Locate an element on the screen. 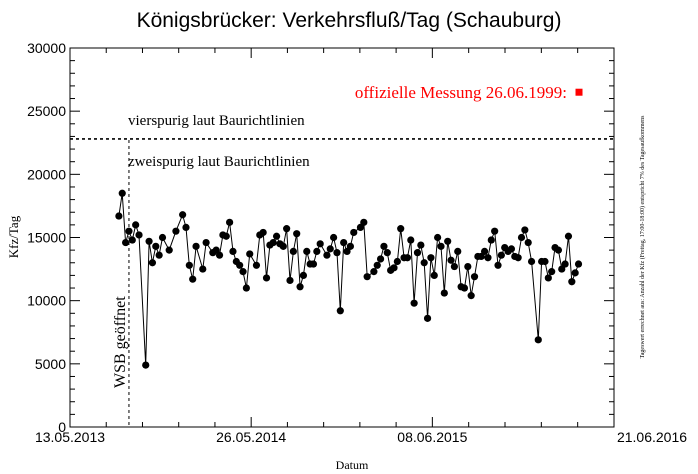  y-tick-label: 0 is located at coordinates (62, 427).